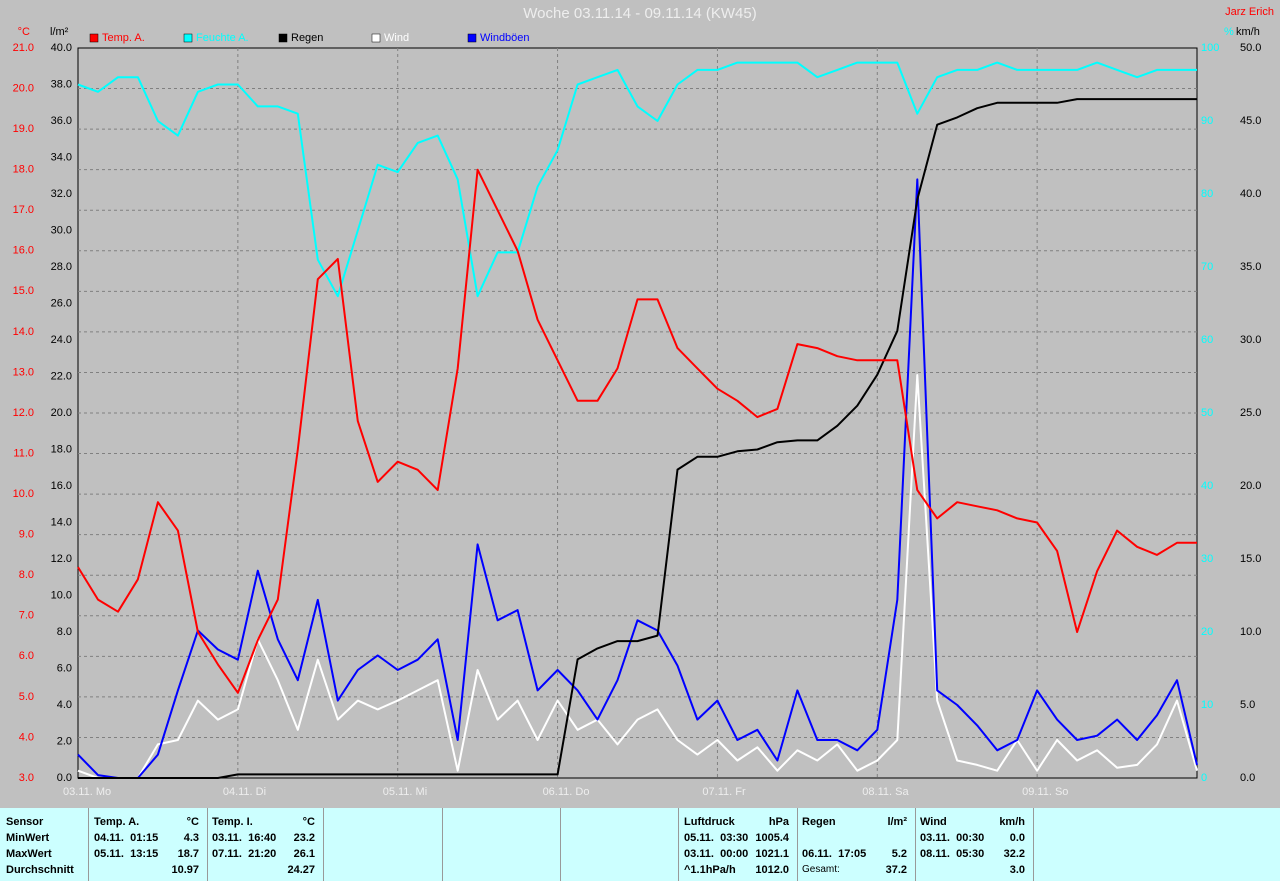 This screenshot has width=1280, height=881. I want to click on cell-value: 3.0, so click(1017, 870).